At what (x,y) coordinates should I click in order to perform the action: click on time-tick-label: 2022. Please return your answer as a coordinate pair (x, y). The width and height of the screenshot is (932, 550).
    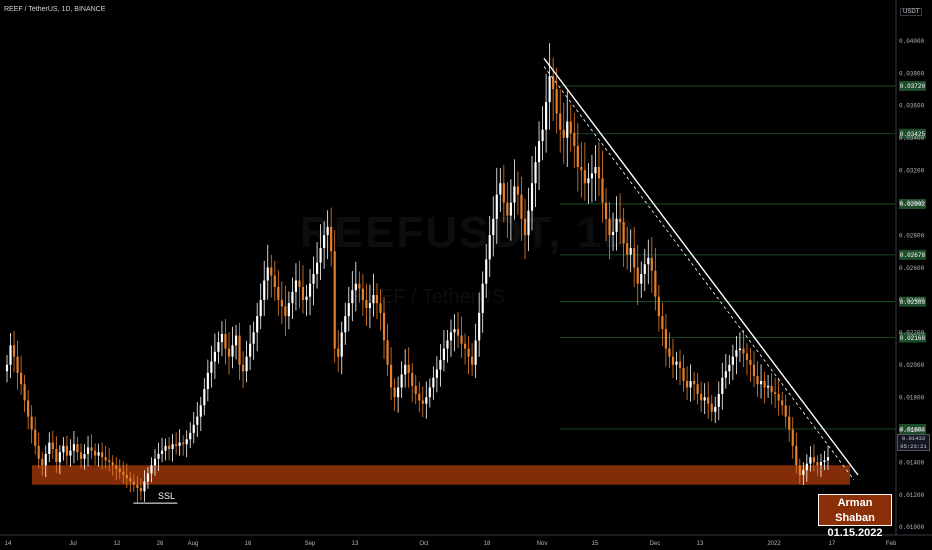
    Looking at the image, I should click on (774, 544).